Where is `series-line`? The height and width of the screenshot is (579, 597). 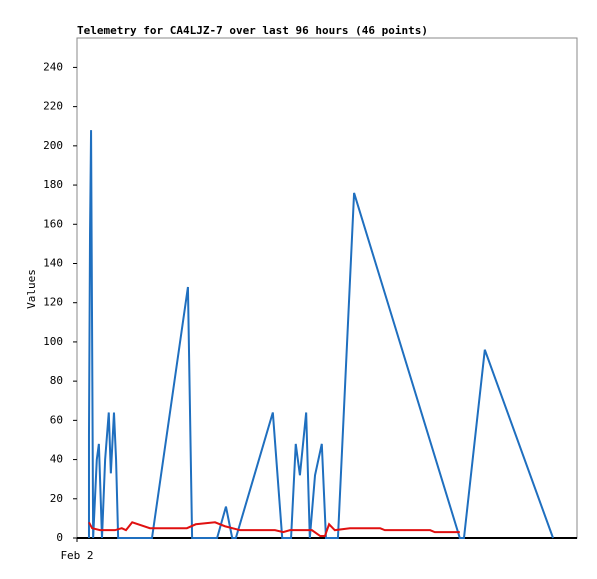
series-line is located at coordinates (274, 529).